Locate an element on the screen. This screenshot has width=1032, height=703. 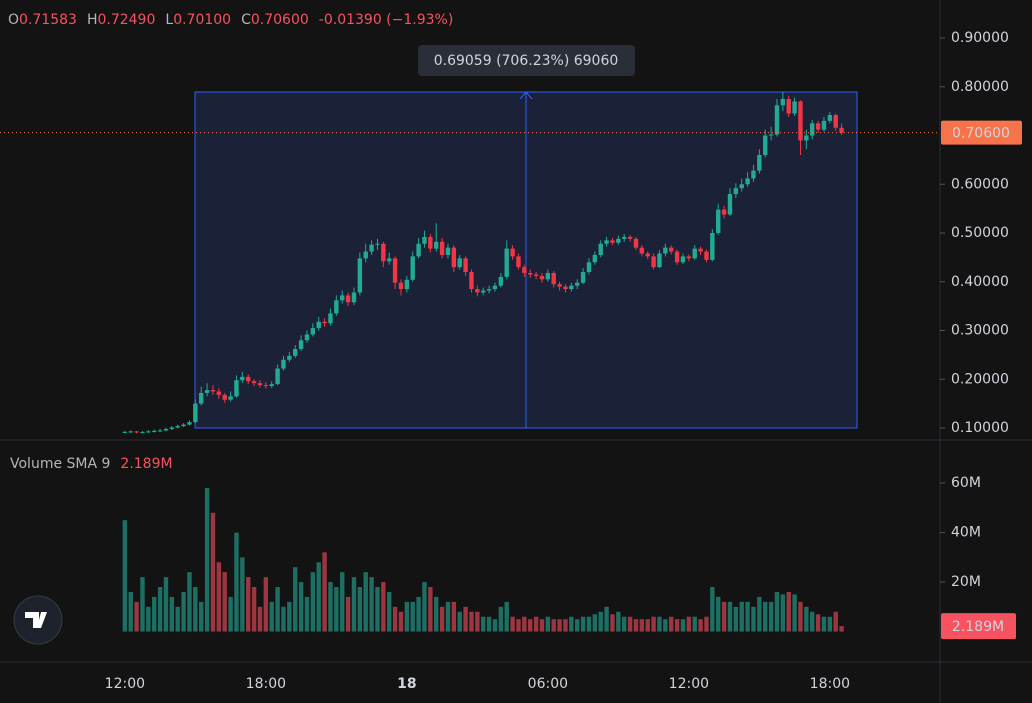
y-tick-label: 0.90000 is located at coordinates (980, 38).